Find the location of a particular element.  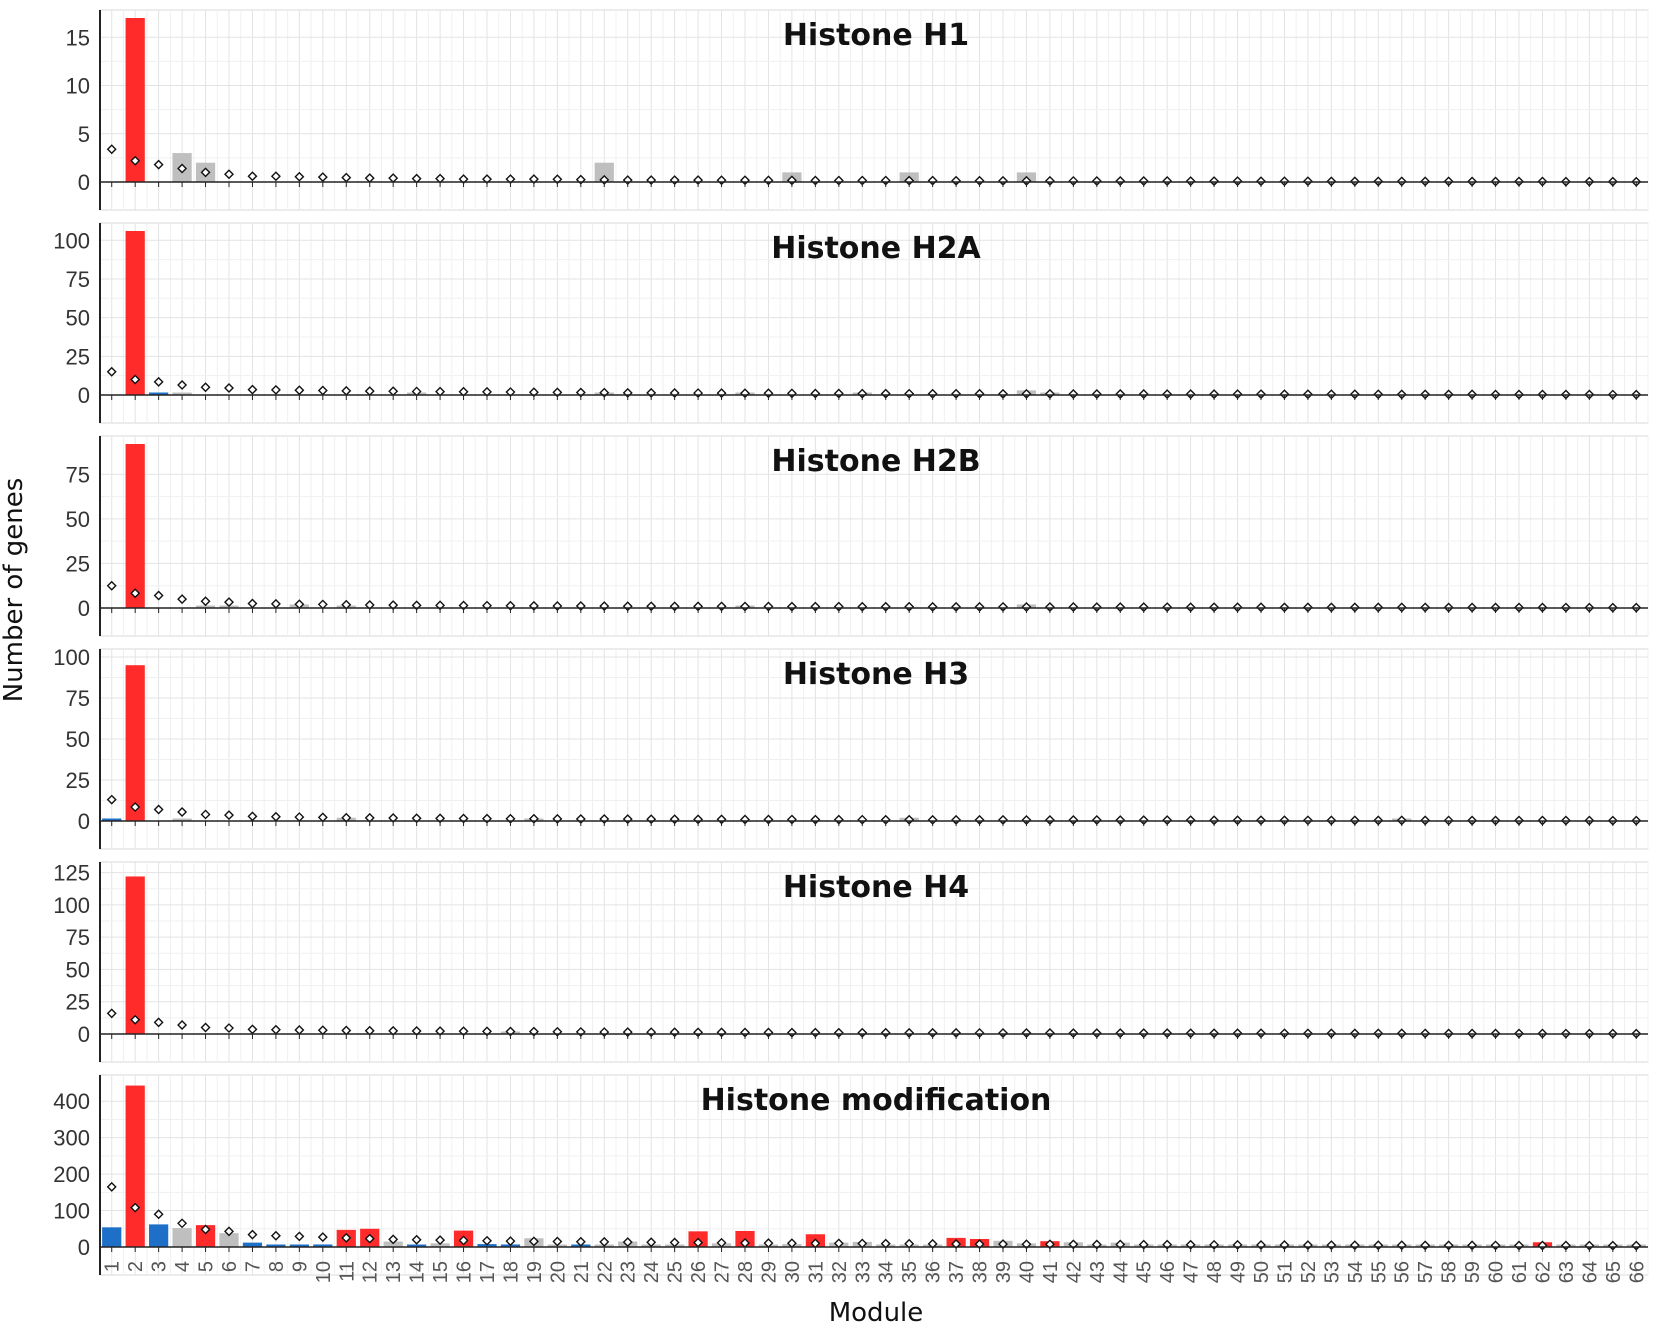

panel-3: 0 25 50 75 Histone H2B is located at coordinates (857, 536).